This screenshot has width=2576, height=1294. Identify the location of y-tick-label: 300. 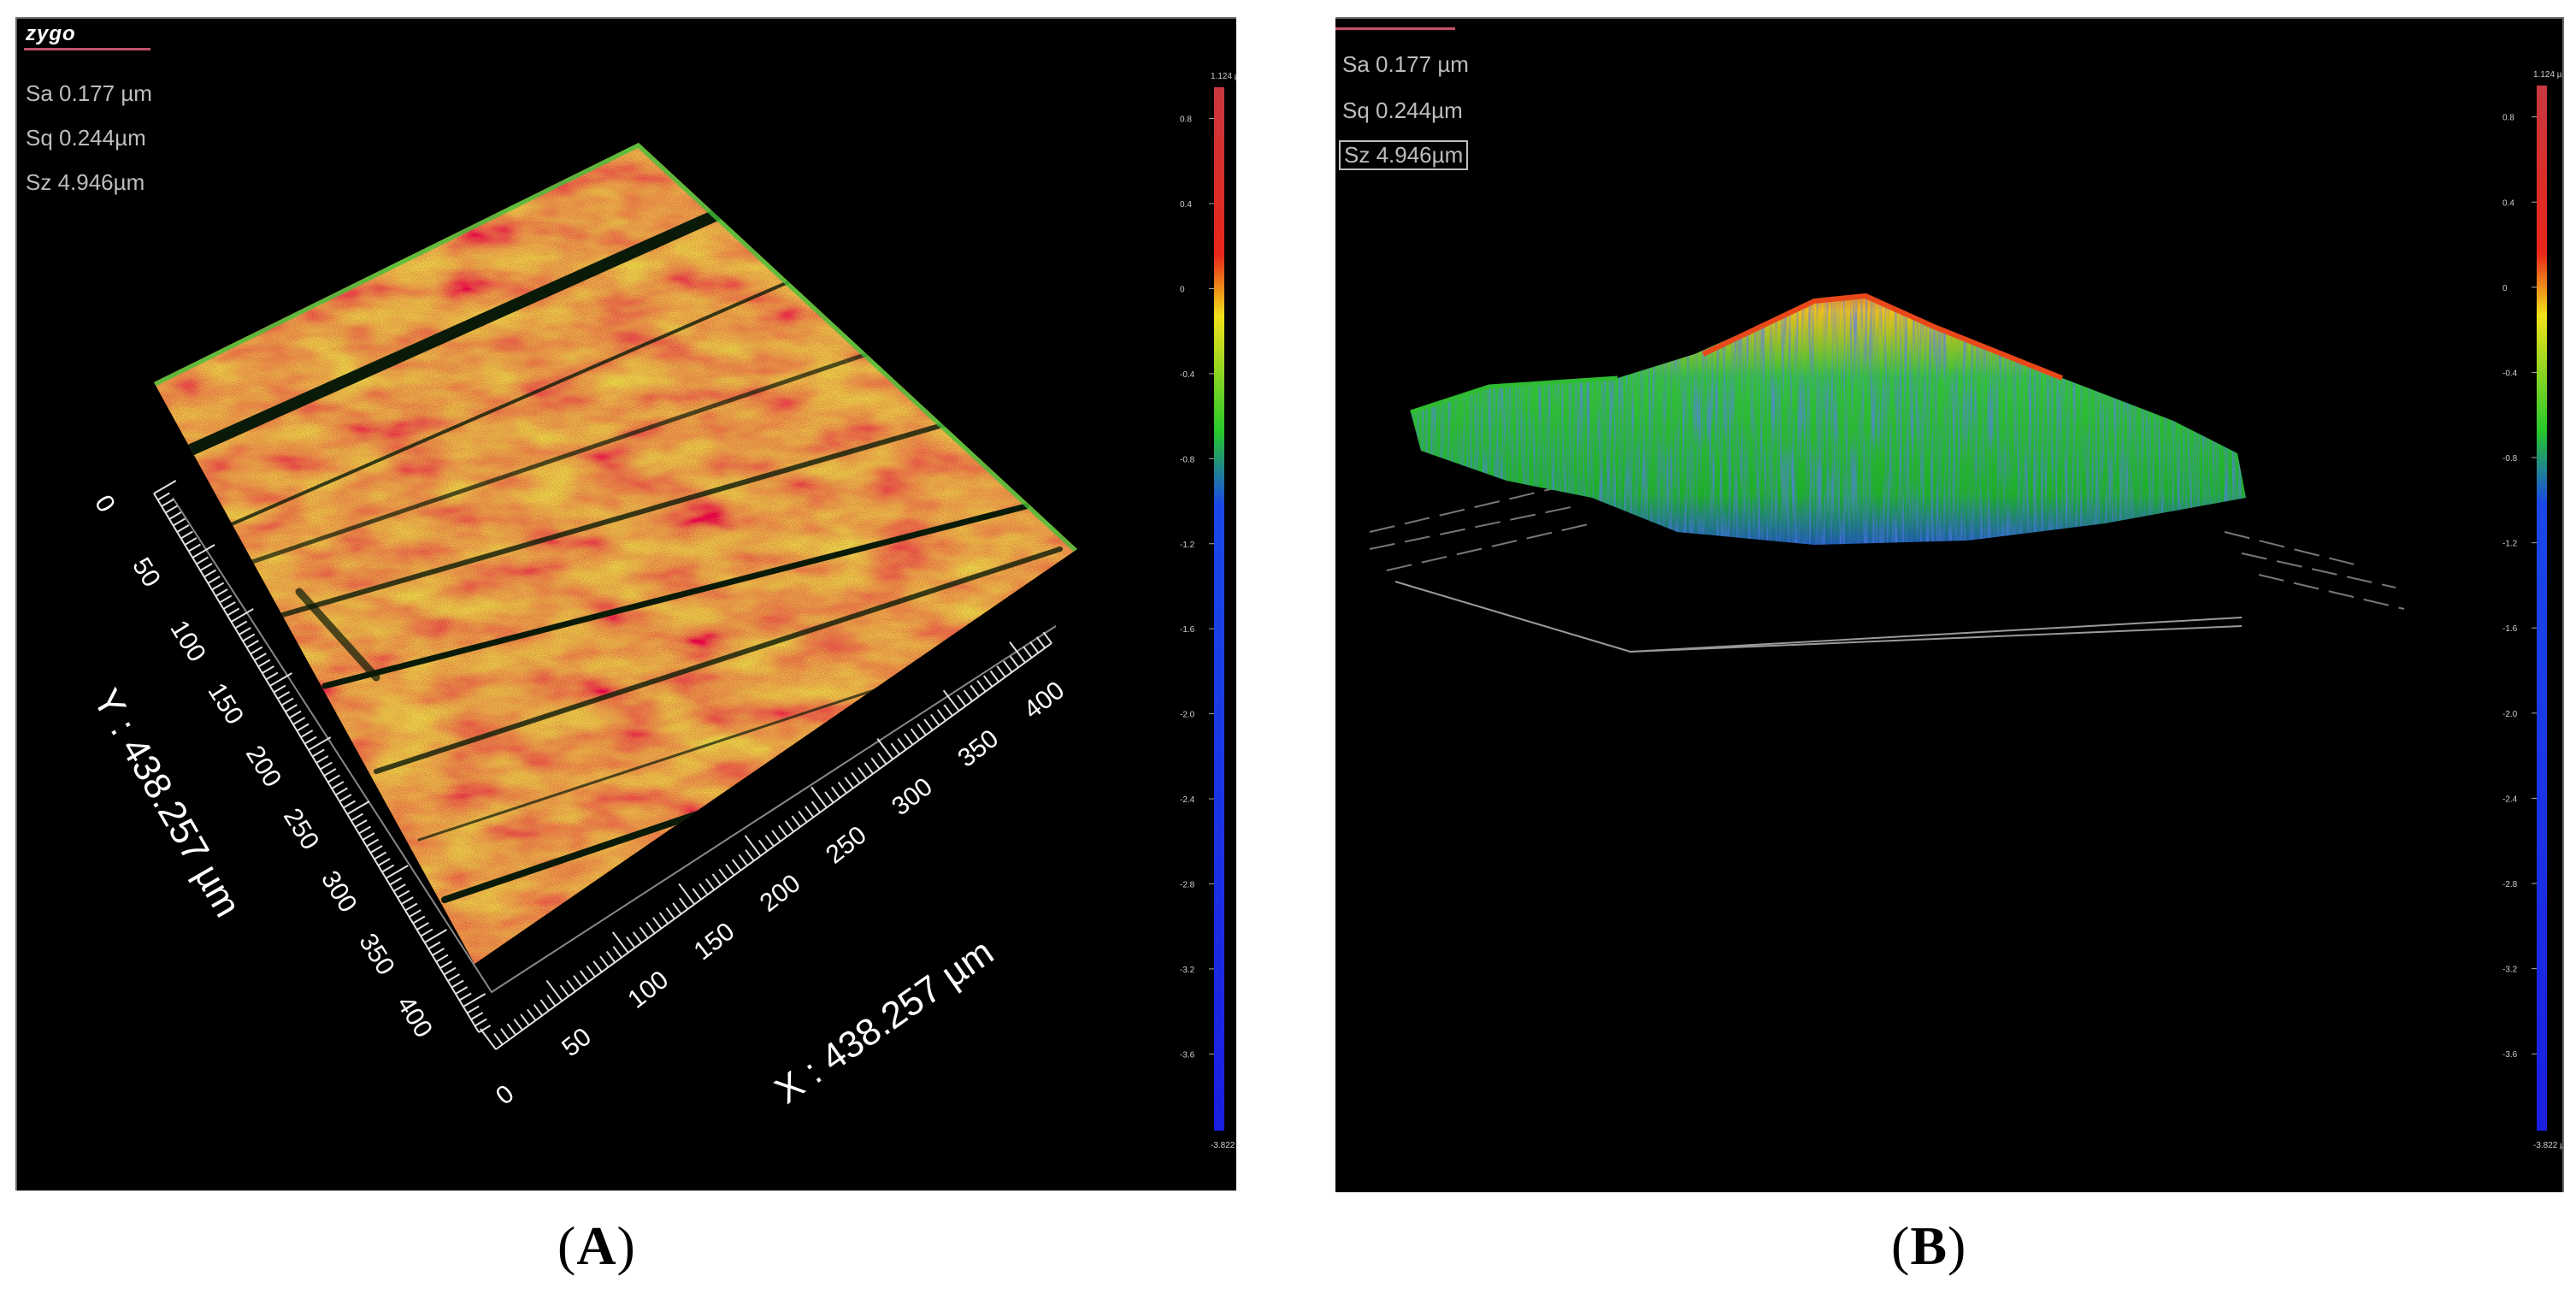
(339, 892).